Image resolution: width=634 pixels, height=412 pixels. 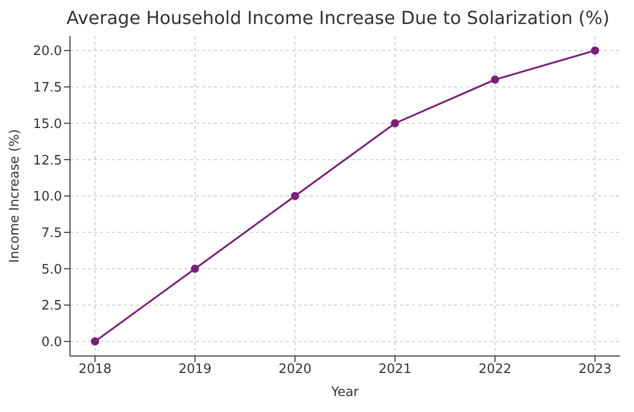 What do you see at coordinates (338, 19) in the screenshot?
I see `chart-title: Average Household Income Increase Due to Solarization (%)` at bounding box center [338, 19].